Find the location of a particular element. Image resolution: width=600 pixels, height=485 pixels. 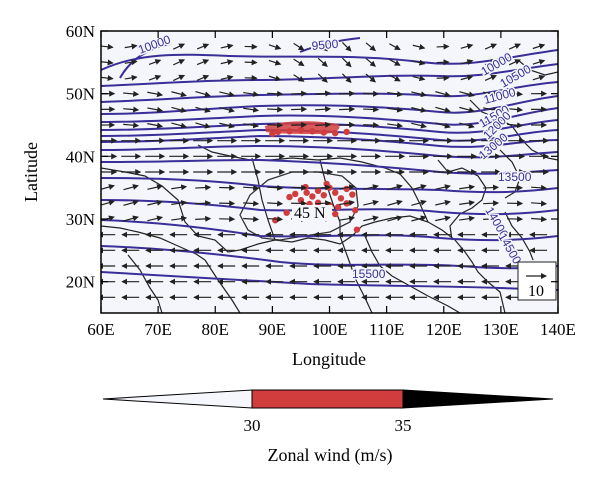

colorbar-title: Zonal wind (m/s) is located at coordinates (330, 455).